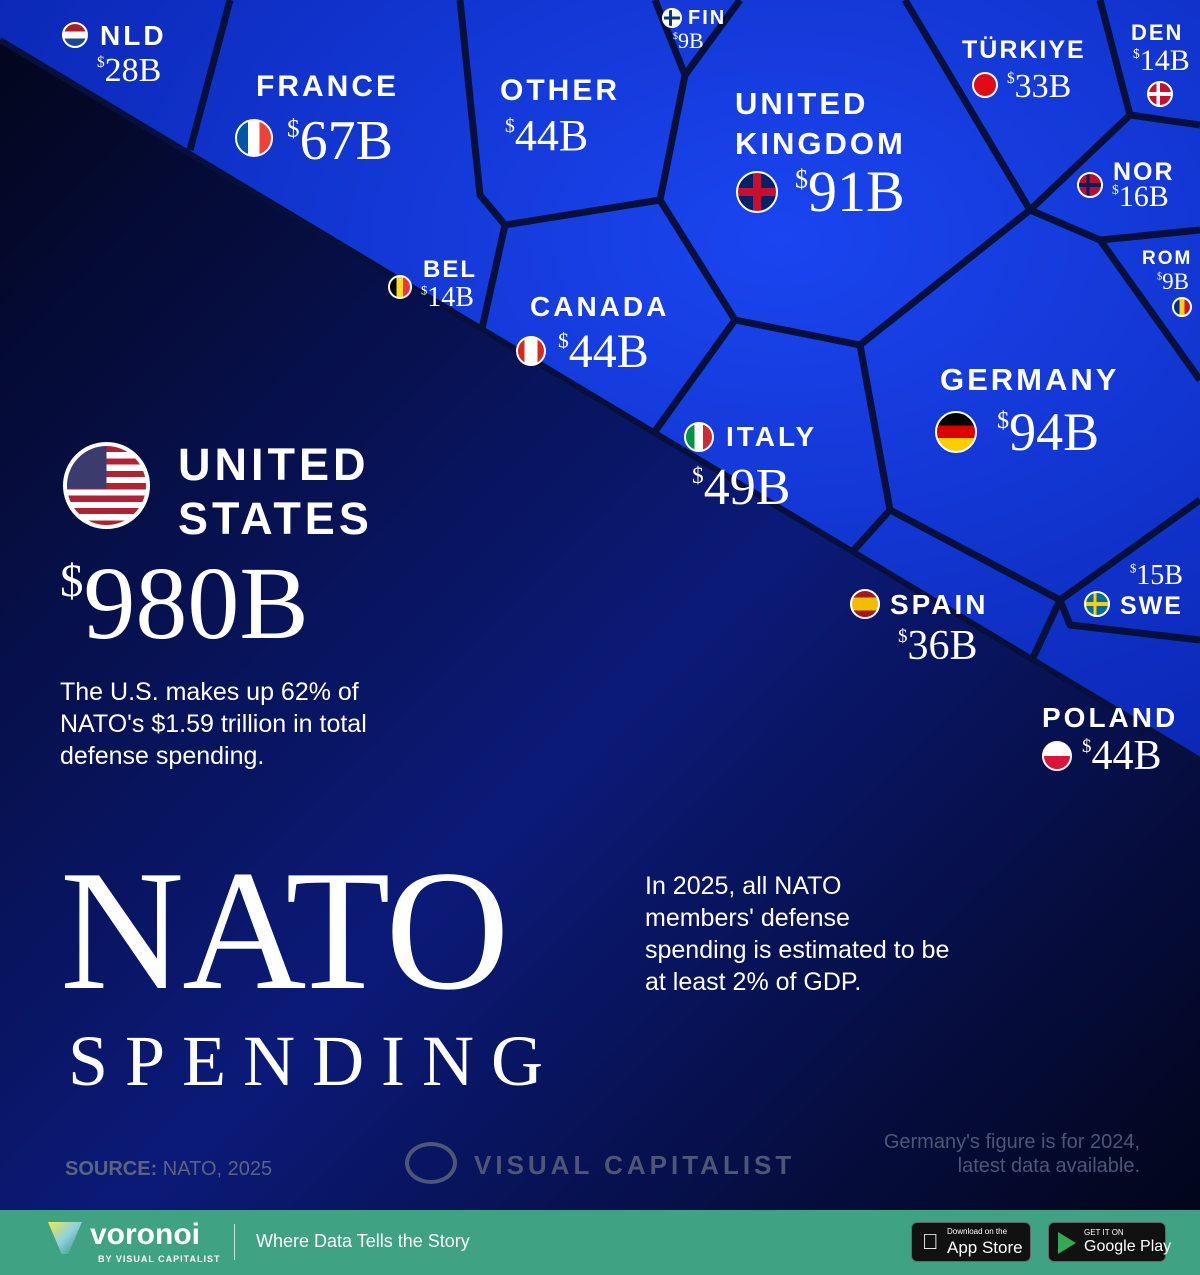 The image size is (1200, 1275). I want to click on value-france: $67B, so click(340, 141).